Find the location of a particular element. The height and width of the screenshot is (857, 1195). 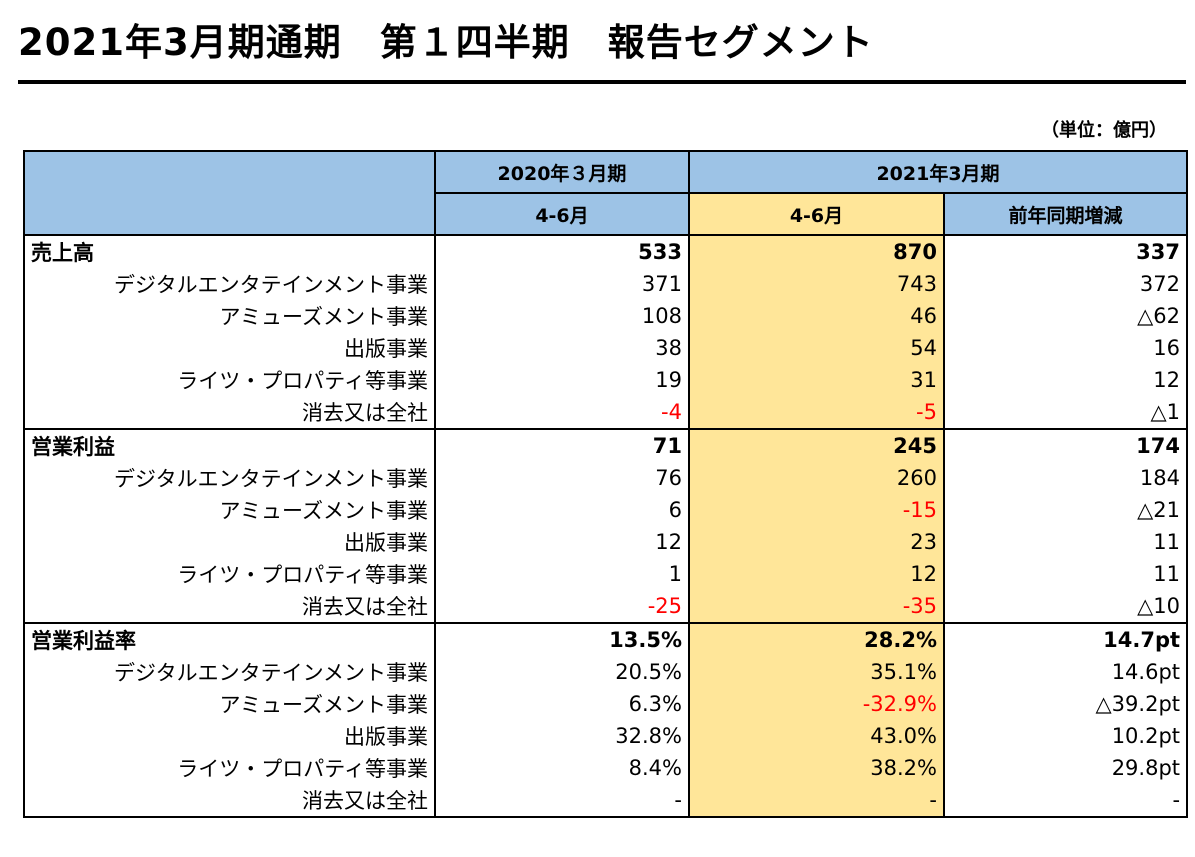

value-prev: -4 is located at coordinates (562, 412).